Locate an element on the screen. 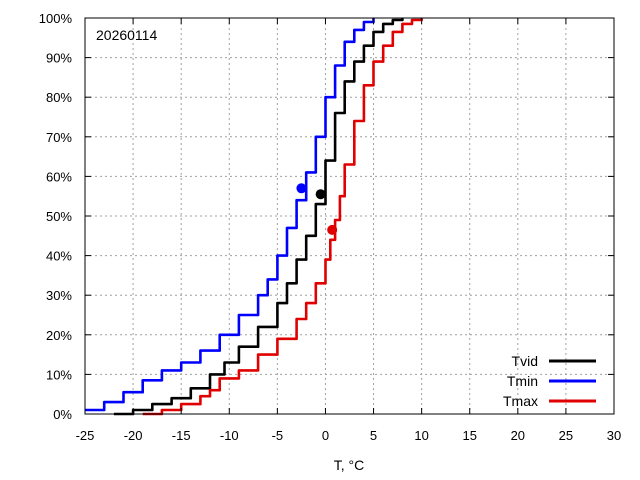 The width and height of the screenshot is (640, 480). x-tick-label: 20 is located at coordinates (518, 435).